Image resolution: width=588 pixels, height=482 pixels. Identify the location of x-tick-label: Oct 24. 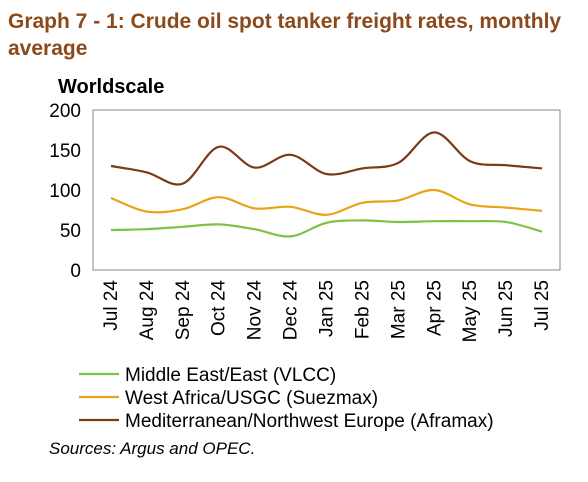
(219, 308).